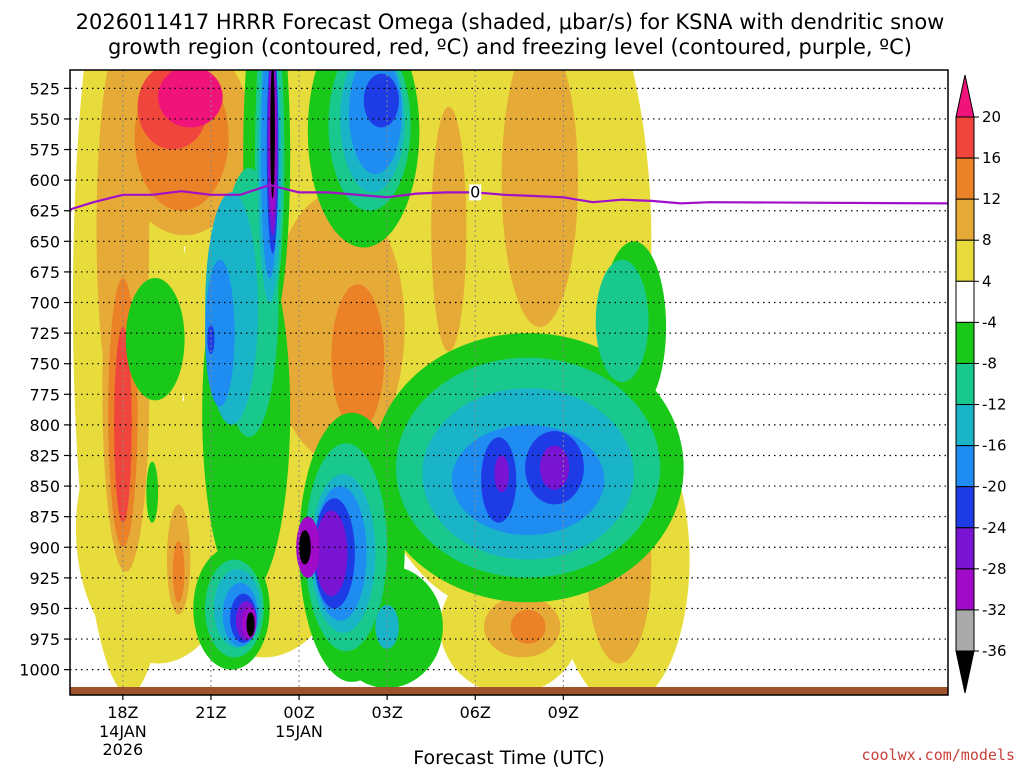  I want to click on x-tick-label-21Z: 21Z, so click(210, 712).